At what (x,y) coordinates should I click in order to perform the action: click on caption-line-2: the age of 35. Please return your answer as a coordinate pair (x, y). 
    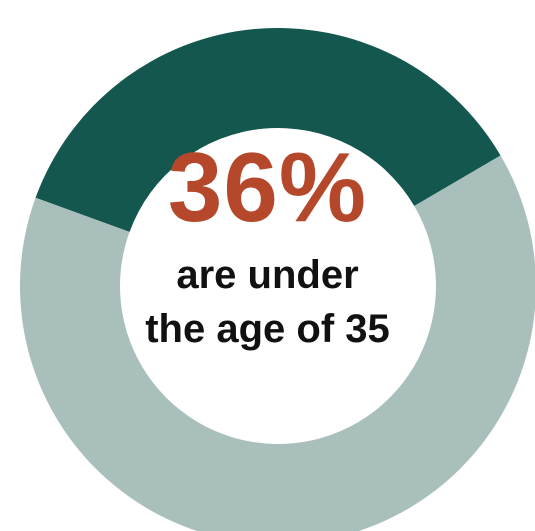
    Looking at the image, I should click on (267, 329).